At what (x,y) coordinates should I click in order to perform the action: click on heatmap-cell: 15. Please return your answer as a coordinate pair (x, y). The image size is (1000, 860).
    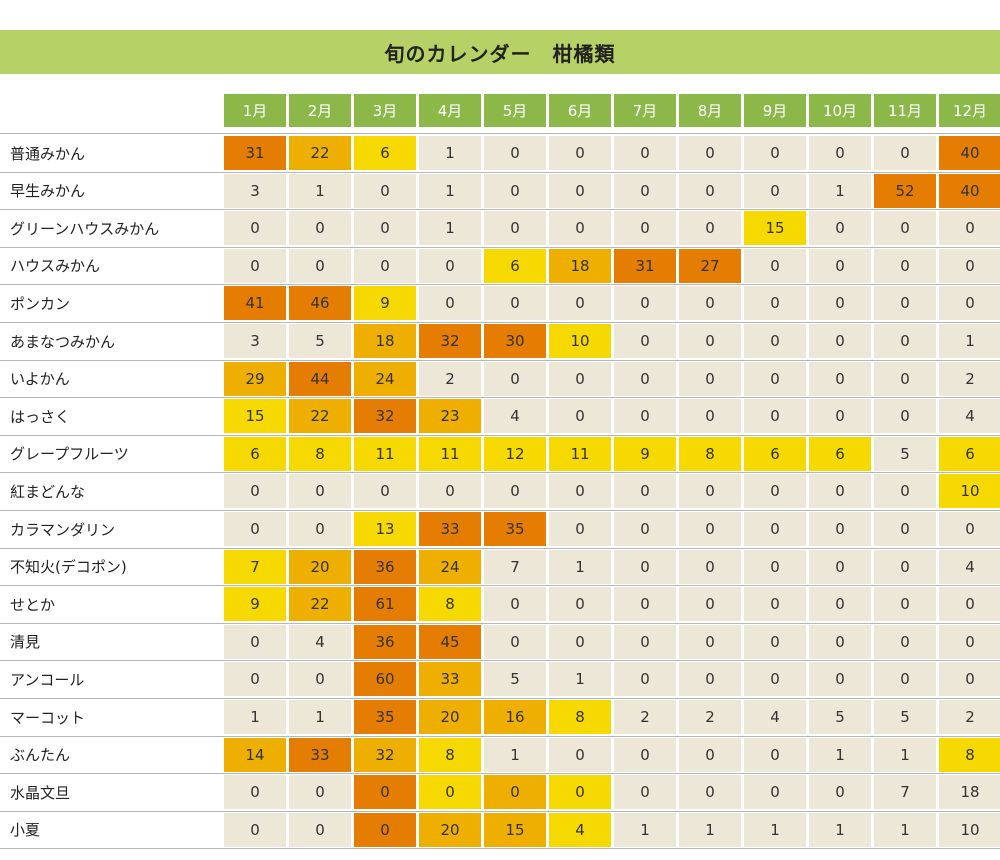
    Looking at the image, I should click on (775, 228).